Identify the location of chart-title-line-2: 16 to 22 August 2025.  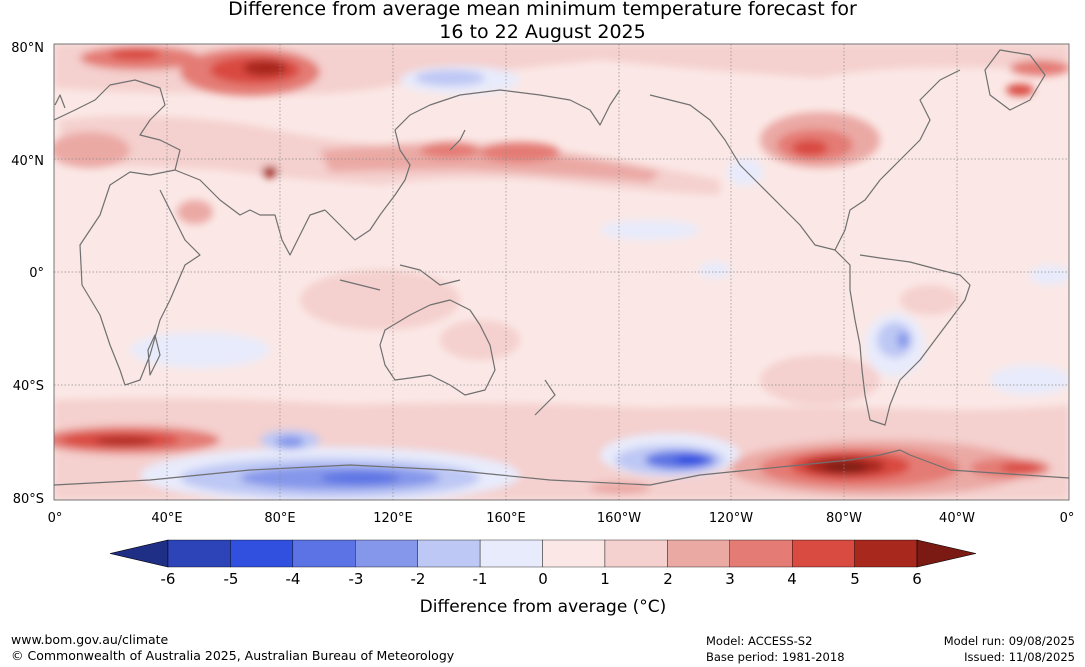
(542, 32).